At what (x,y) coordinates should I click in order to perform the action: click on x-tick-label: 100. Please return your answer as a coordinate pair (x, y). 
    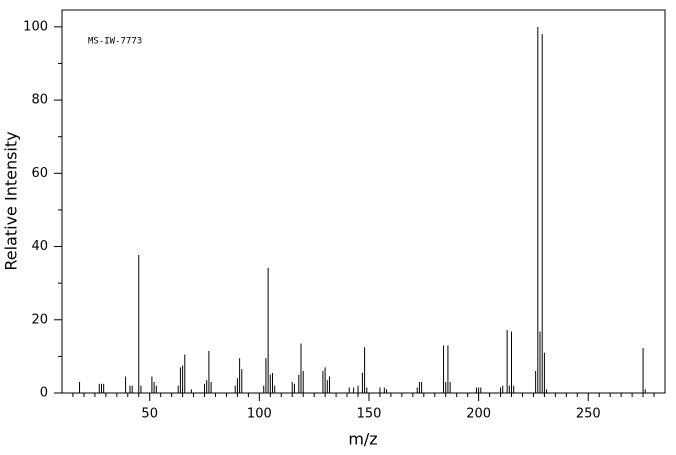
    Looking at the image, I should click on (259, 414).